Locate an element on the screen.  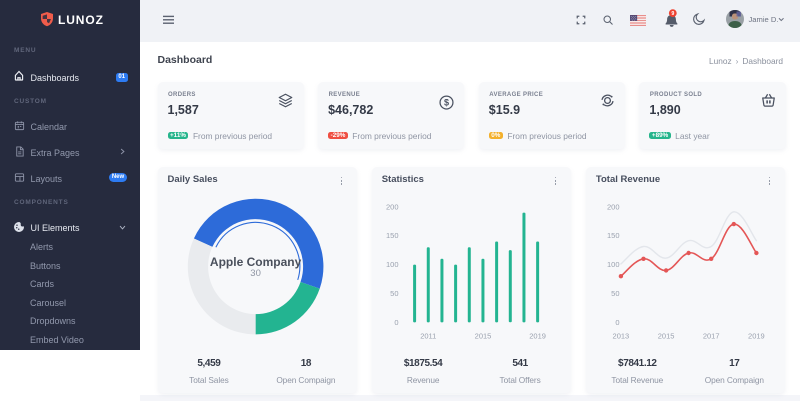
svg-text: 2013 is located at coordinates (621, 336).